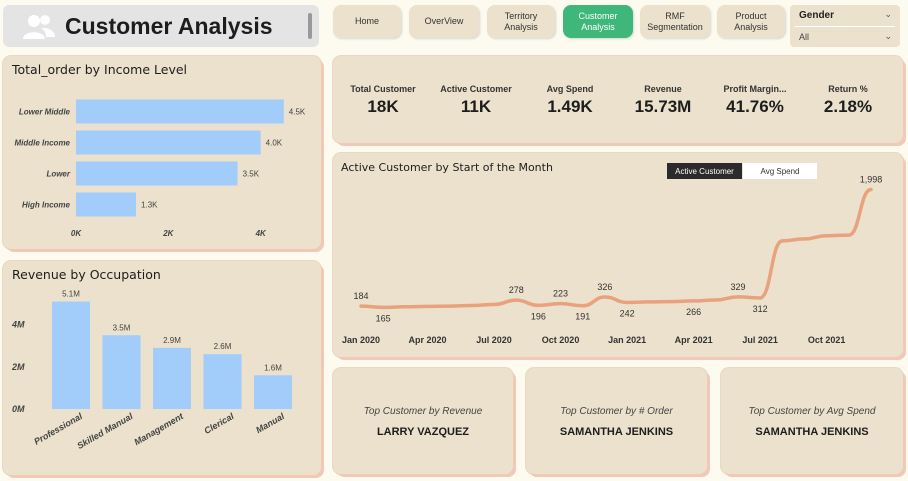 The image size is (908, 481). Describe the element at coordinates (18, 409) in the screenshot. I see `y-tick-label: 0M` at that location.